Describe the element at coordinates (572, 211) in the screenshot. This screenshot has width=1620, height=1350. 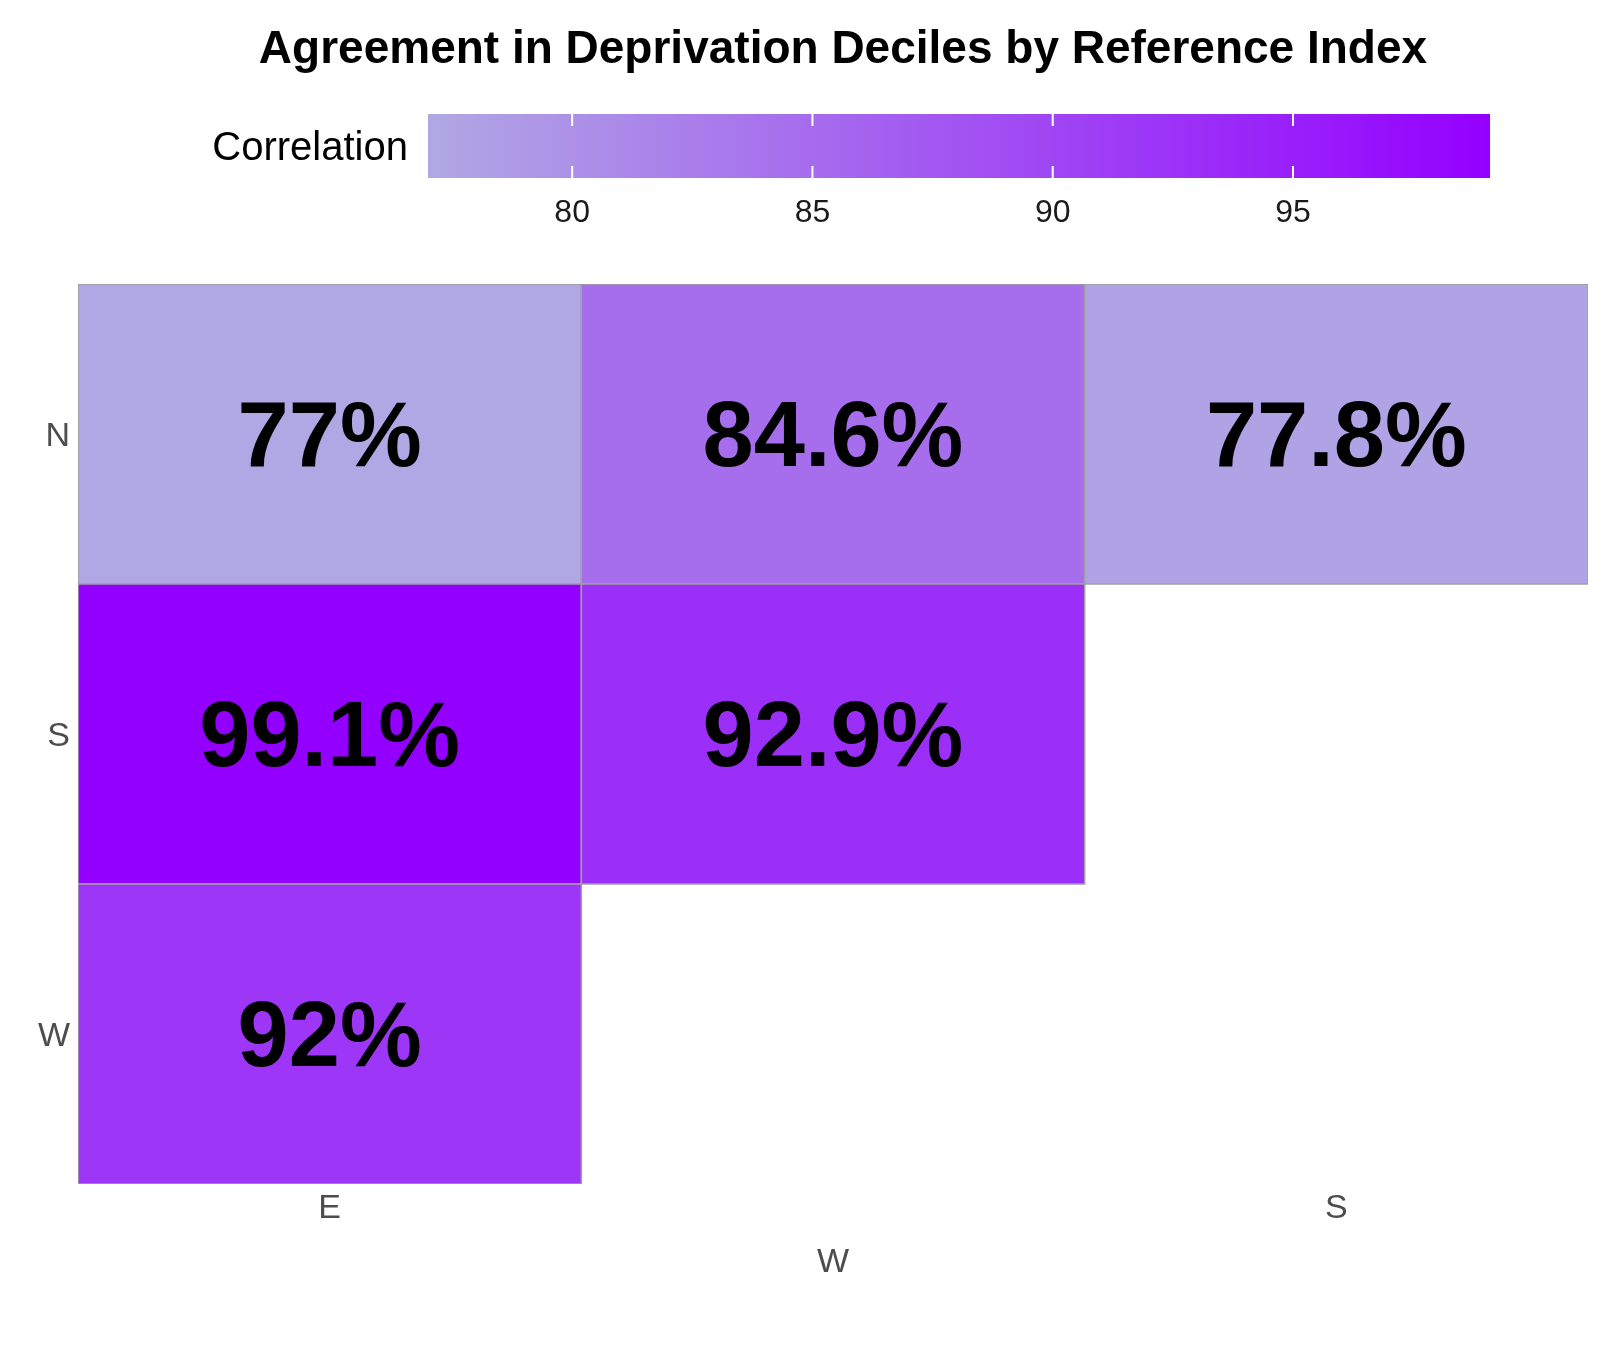
I see `color-bar-label: 80` at that location.